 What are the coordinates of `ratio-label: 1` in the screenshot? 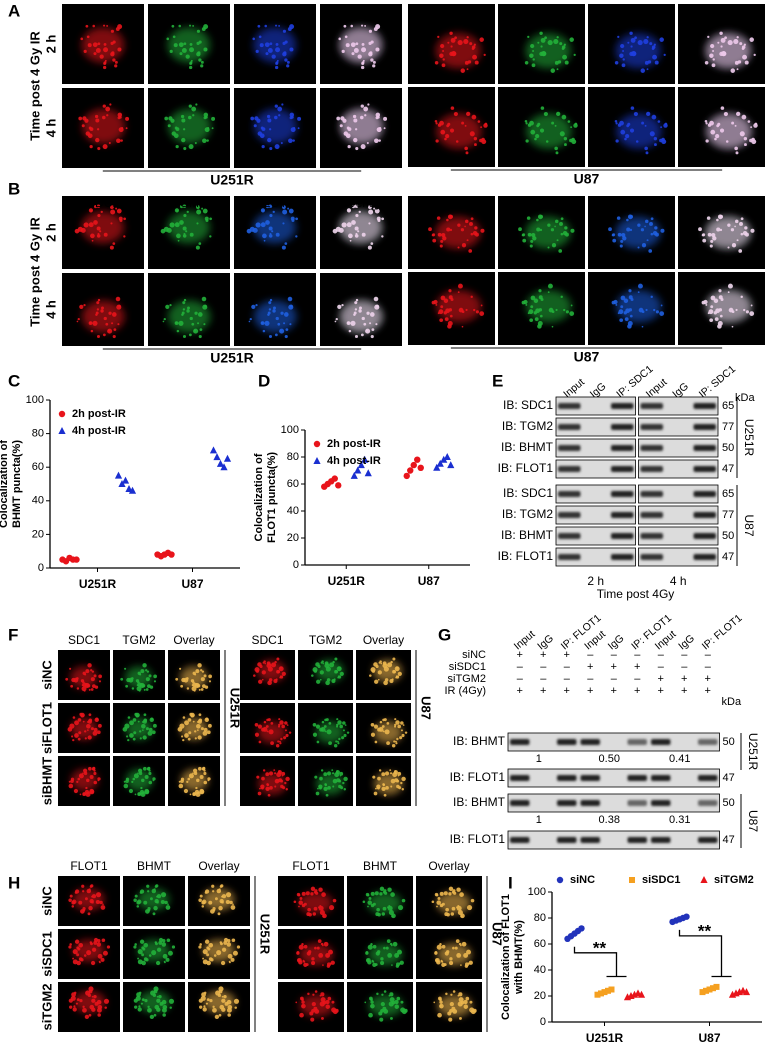 It's located at (539, 820).